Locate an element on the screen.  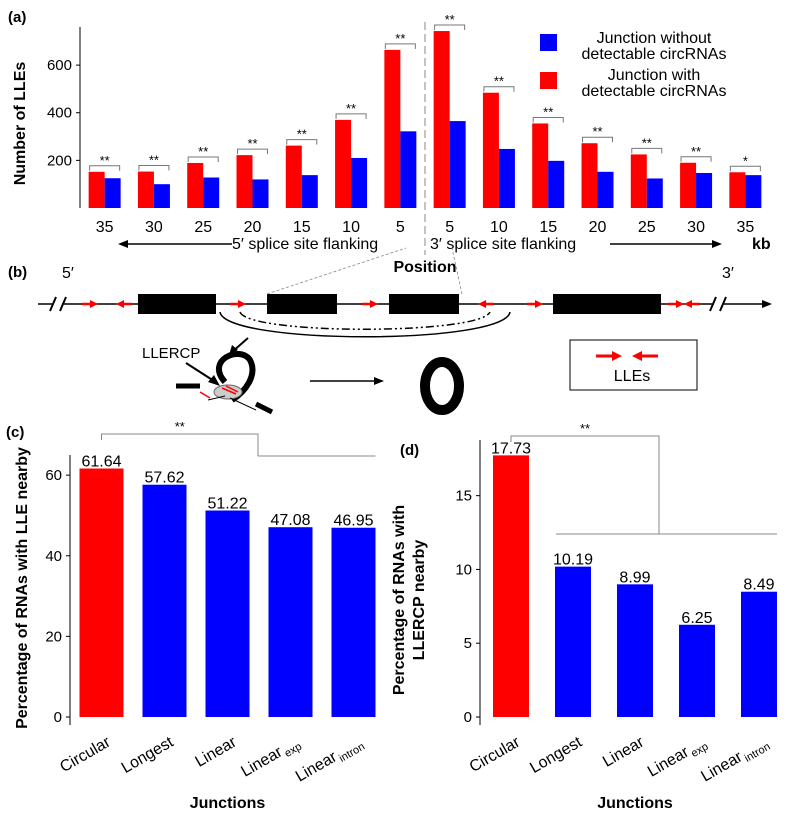
y-axis-title: LLERCP nearby is located at coordinates (419, 600).